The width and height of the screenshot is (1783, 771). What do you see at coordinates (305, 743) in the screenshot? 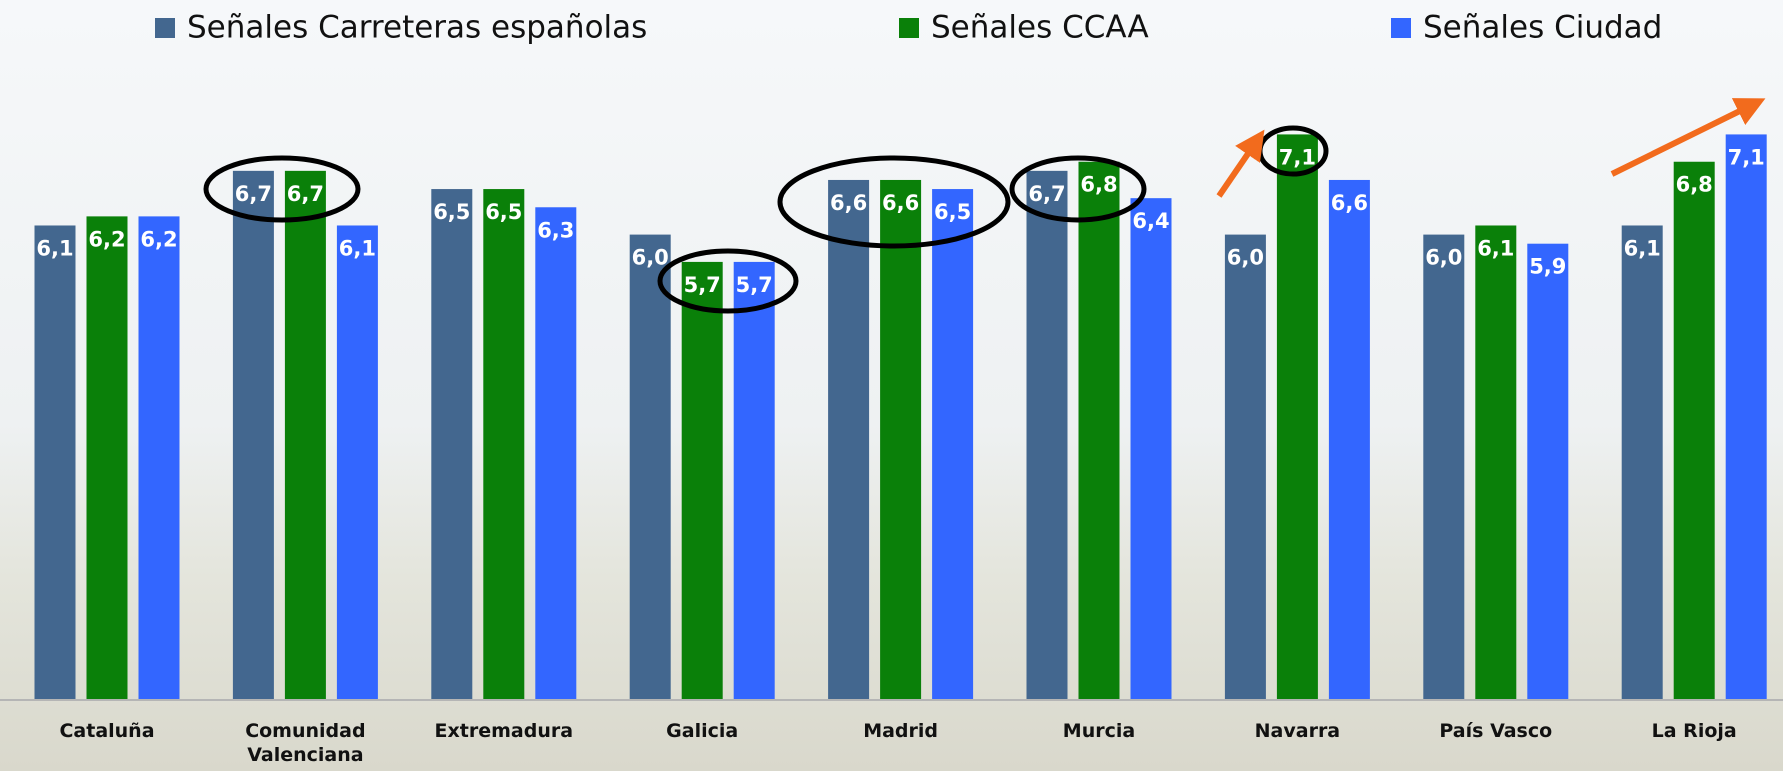
I see `x-tick-label: Comunidad Valenciana` at bounding box center [305, 743].